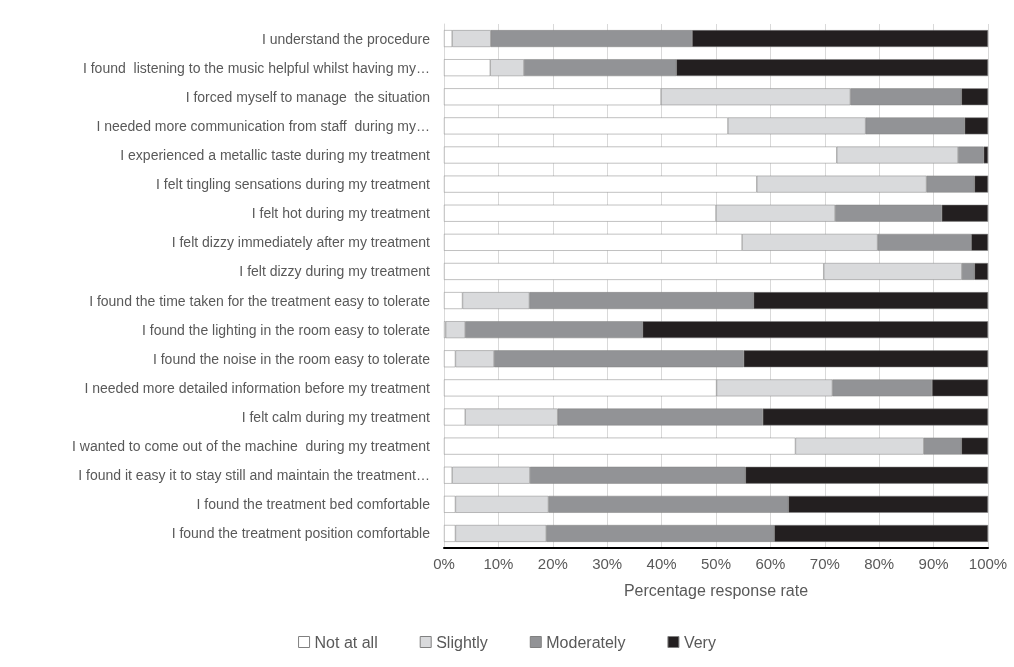 Image resolution: width=1014 pixels, height=667 pixels. I want to click on x-tick-label: 10%, so click(498, 563).